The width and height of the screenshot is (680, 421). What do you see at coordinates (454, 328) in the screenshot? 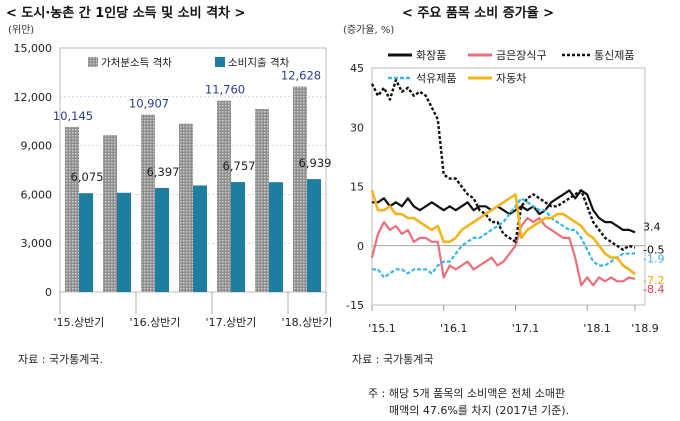
I see `right-x-tick-label: '16.1` at bounding box center [454, 328].